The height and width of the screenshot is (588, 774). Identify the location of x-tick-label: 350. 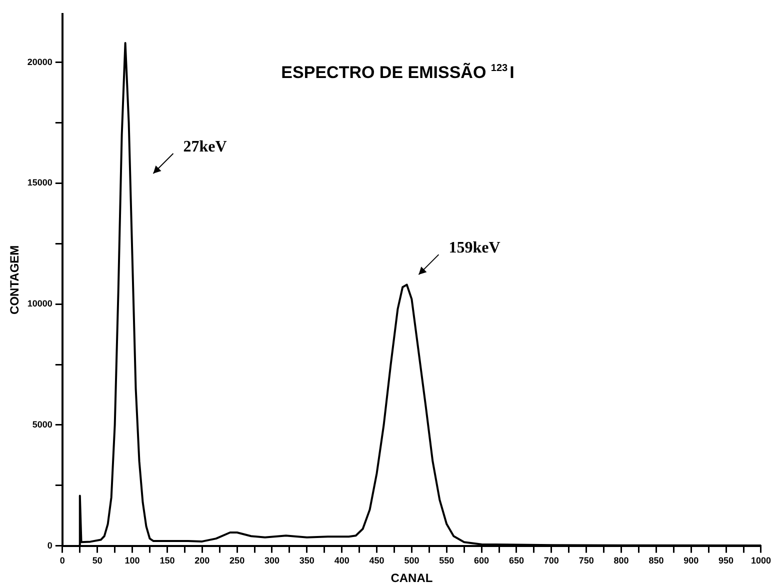
(306, 561).